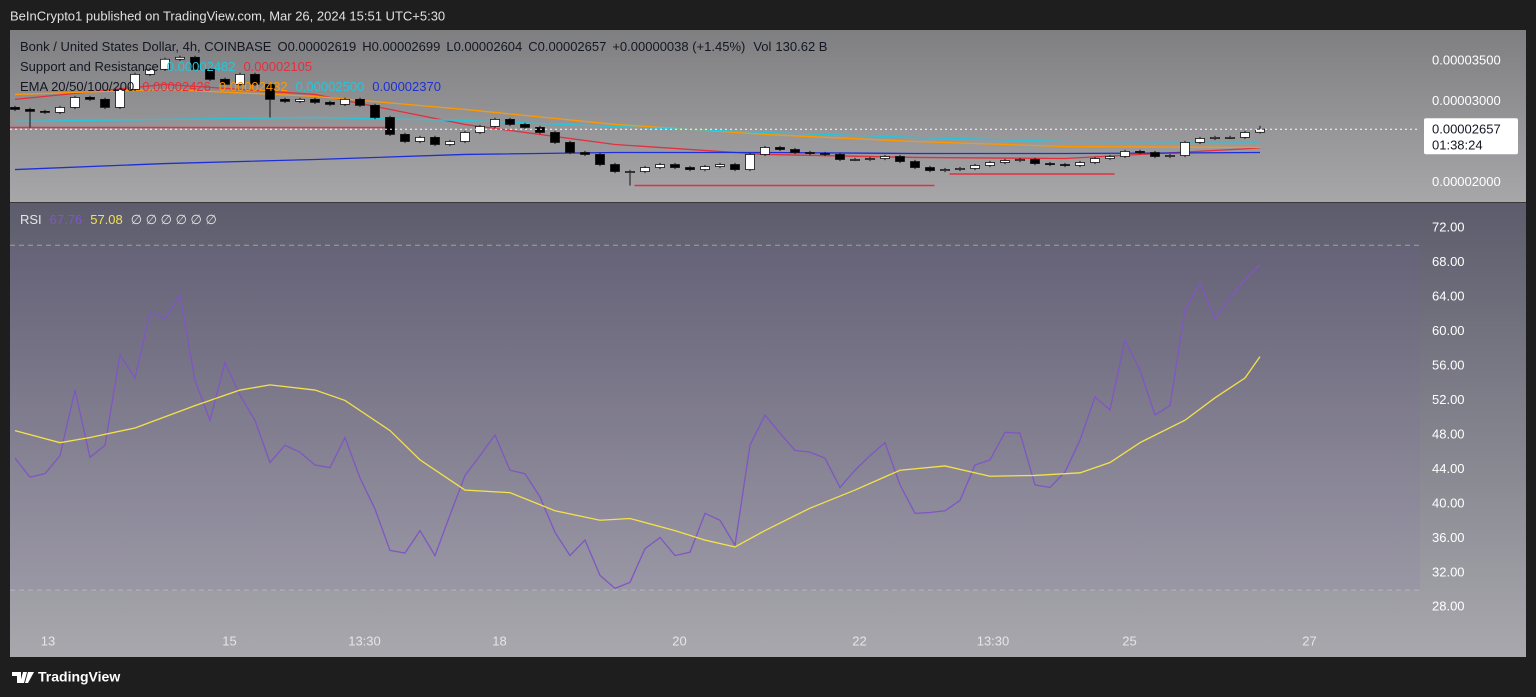 The width and height of the screenshot is (1536, 697). I want to click on y-tick-label: 64.00, so click(1448, 295).